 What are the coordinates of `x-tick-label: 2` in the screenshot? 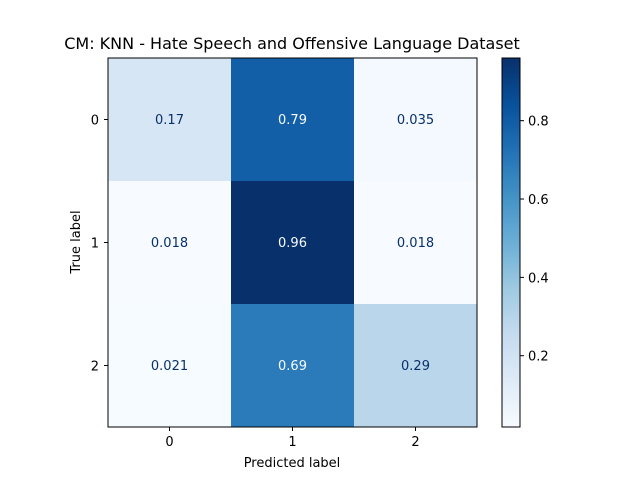 It's located at (415, 442).